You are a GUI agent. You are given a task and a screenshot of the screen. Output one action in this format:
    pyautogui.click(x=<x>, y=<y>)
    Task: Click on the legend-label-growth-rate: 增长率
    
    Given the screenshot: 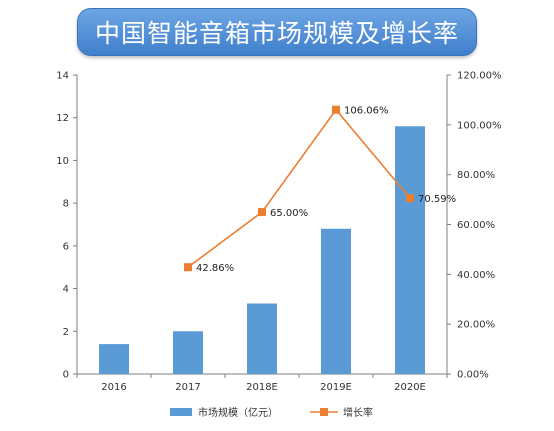 What is the action you would take?
    pyautogui.click(x=358, y=412)
    